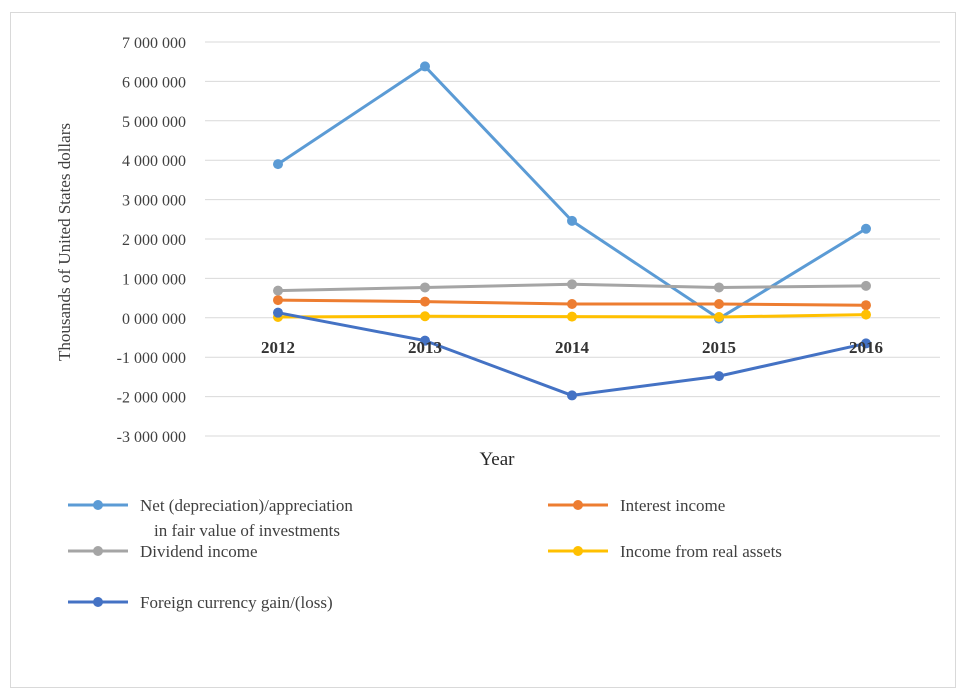 The width and height of the screenshot is (957, 690). I want to click on y-tick-label: 2 000 000, so click(154, 240).